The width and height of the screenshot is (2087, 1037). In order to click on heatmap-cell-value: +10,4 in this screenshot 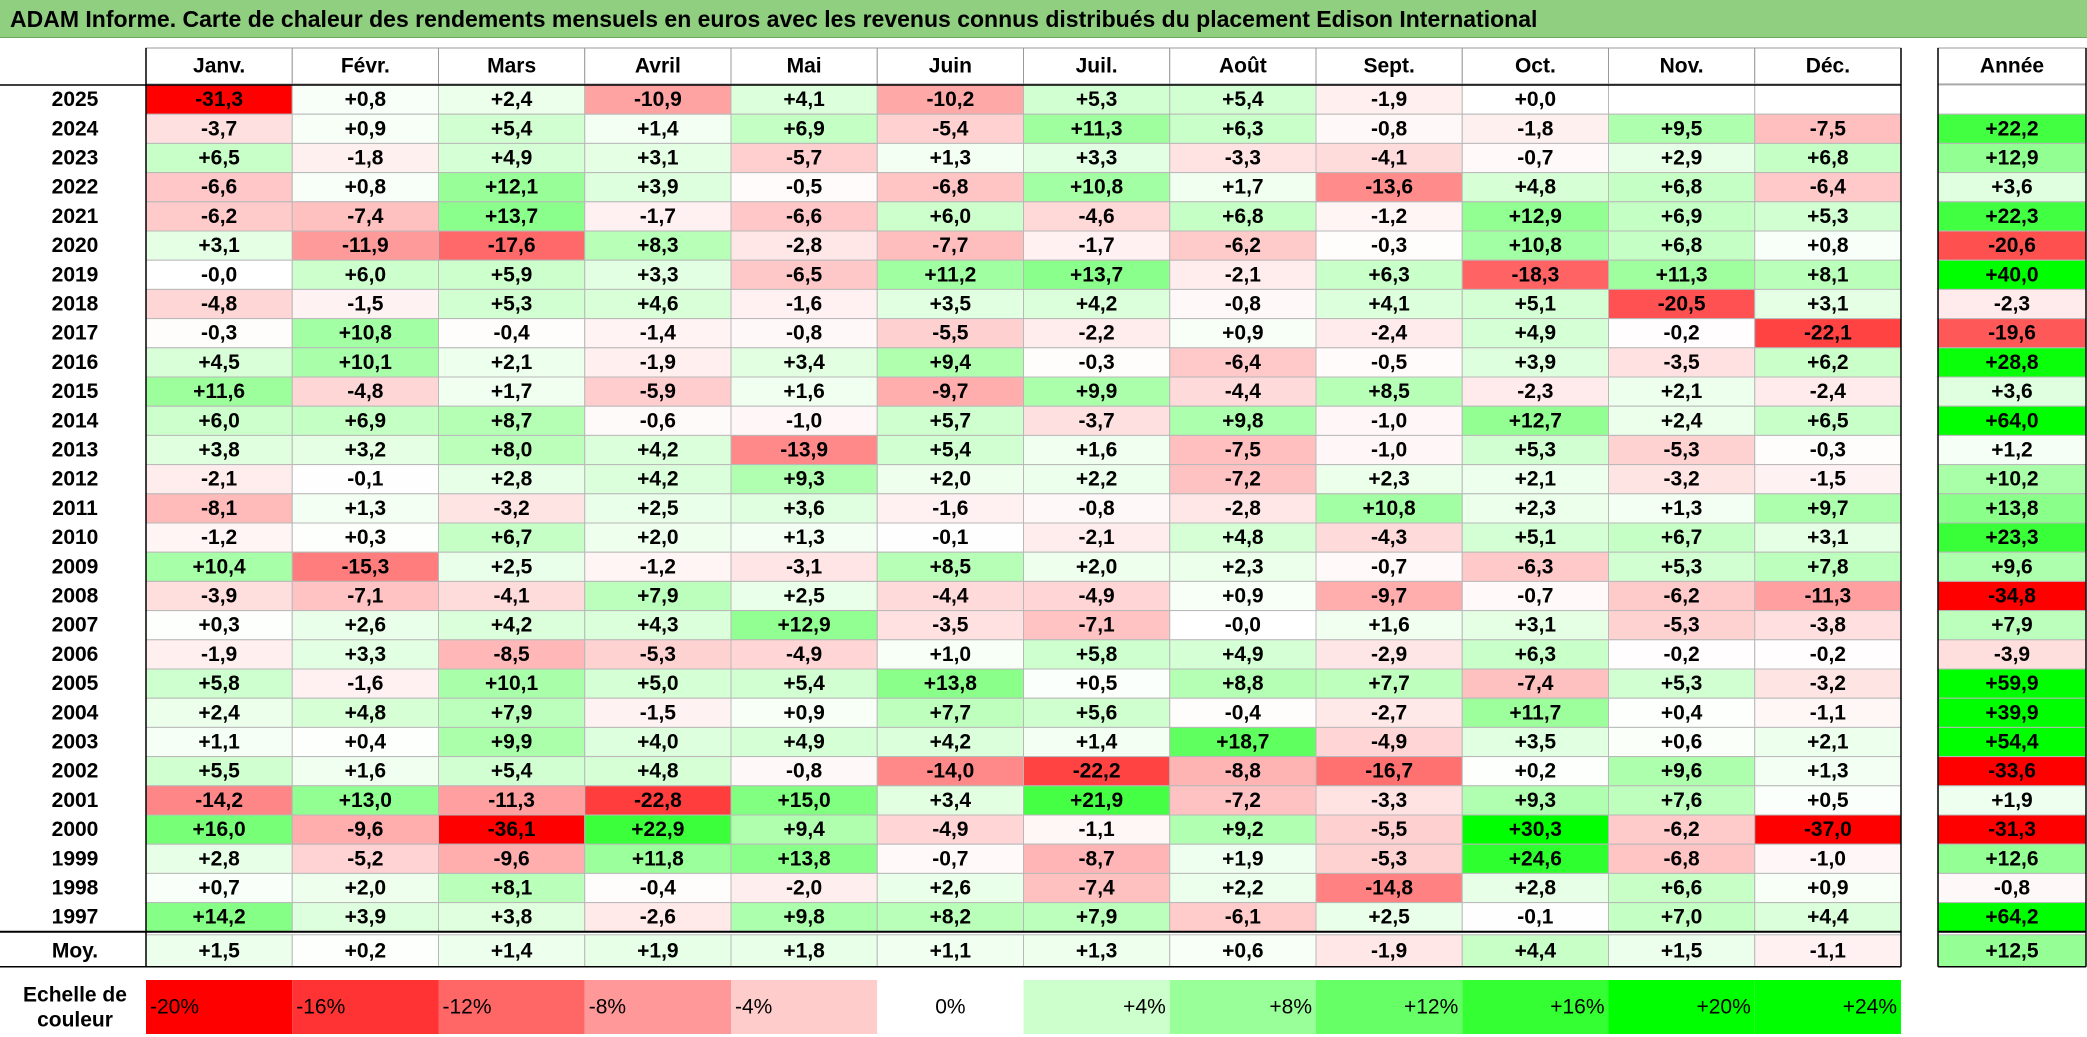, I will do `click(219, 566)`.